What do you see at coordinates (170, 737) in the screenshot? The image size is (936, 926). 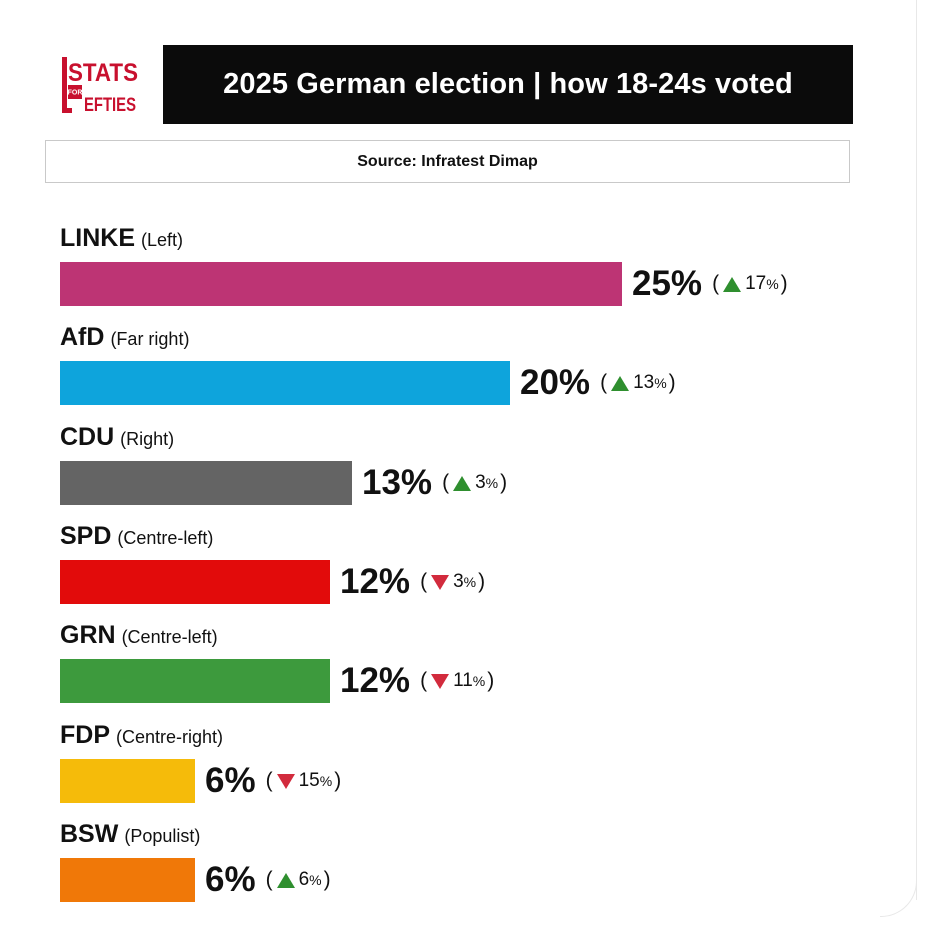 I see `party-description: (Centre-right)` at bounding box center [170, 737].